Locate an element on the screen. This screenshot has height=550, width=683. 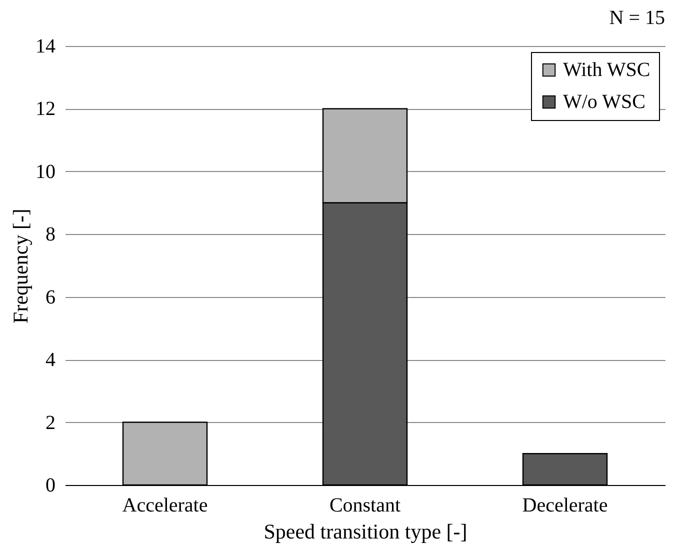
y-axis-title: Frequency [-] is located at coordinates (20, 266).